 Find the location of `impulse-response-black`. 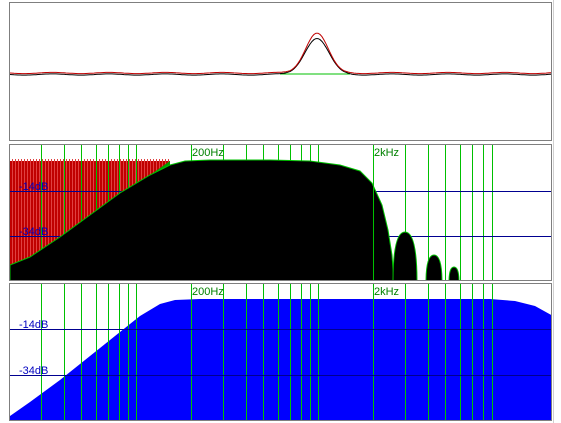

impulse-response-black is located at coordinates (280, 57).